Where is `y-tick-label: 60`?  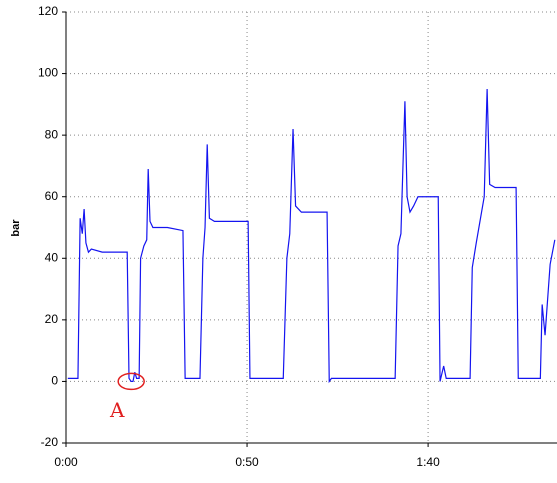
y-tick-label: 60 is located at coordinates (52, 196).